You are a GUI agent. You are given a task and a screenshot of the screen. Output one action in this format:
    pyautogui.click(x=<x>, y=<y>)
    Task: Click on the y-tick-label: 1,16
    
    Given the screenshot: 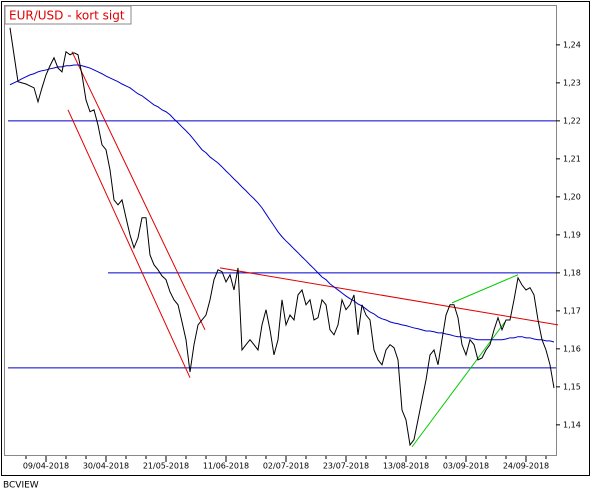 What is the action you would take?
    pyautogui.click(x=572, y=348)
    